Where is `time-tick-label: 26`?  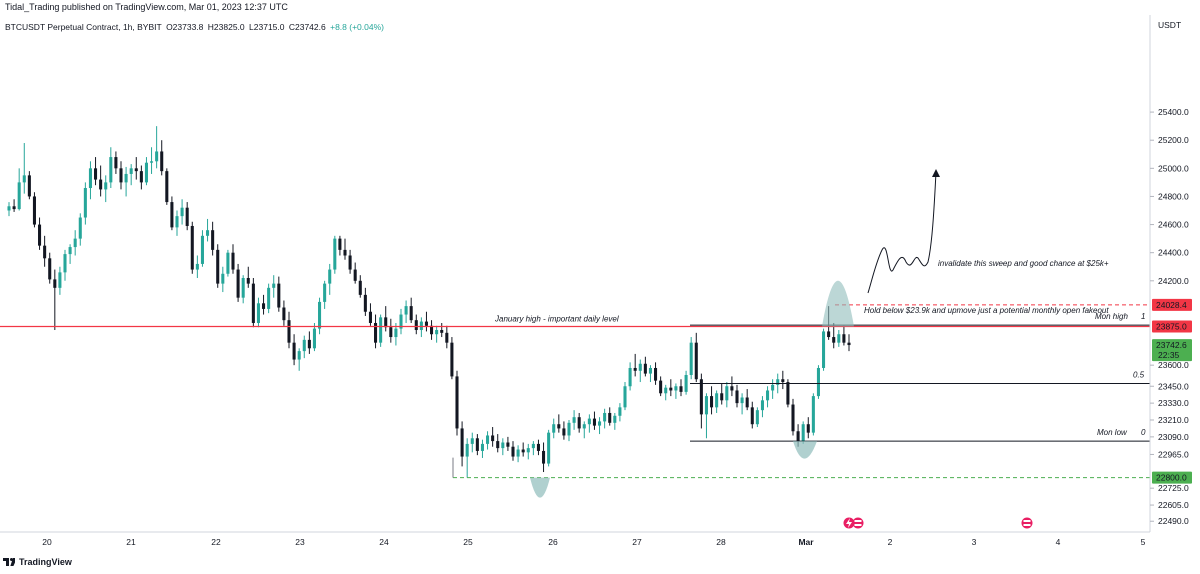 time-tick-label: 26 is located at coordinates (553, 542).